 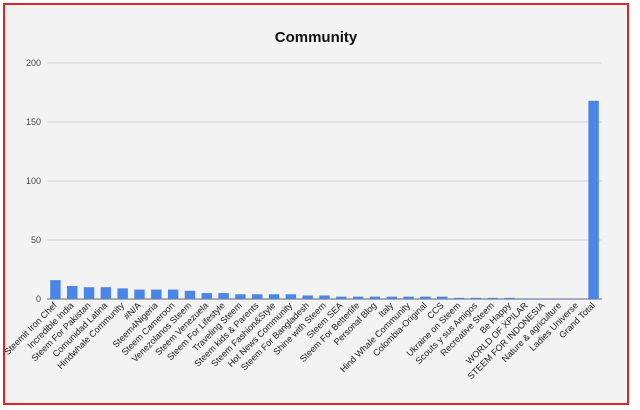 What do you see at coordinates (36, 240) in the screenshot?
I see `y-tick-label: 50` at bounding box center [36, 240].